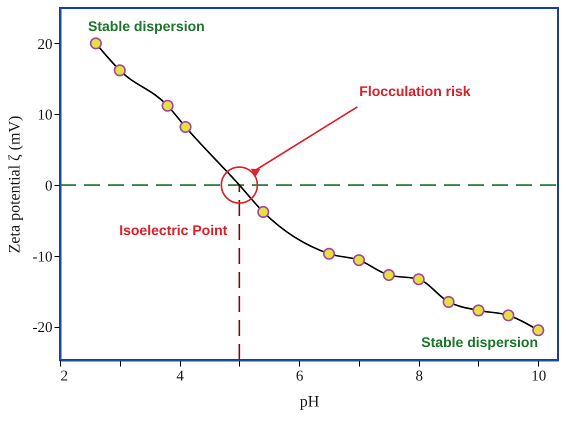 The height and width of the screenshot is (426, 566). What do you see at coordinates (415, 90) in the screenshot?
I see `annotation: Flocculation risk` at bounding box center [415, 90].